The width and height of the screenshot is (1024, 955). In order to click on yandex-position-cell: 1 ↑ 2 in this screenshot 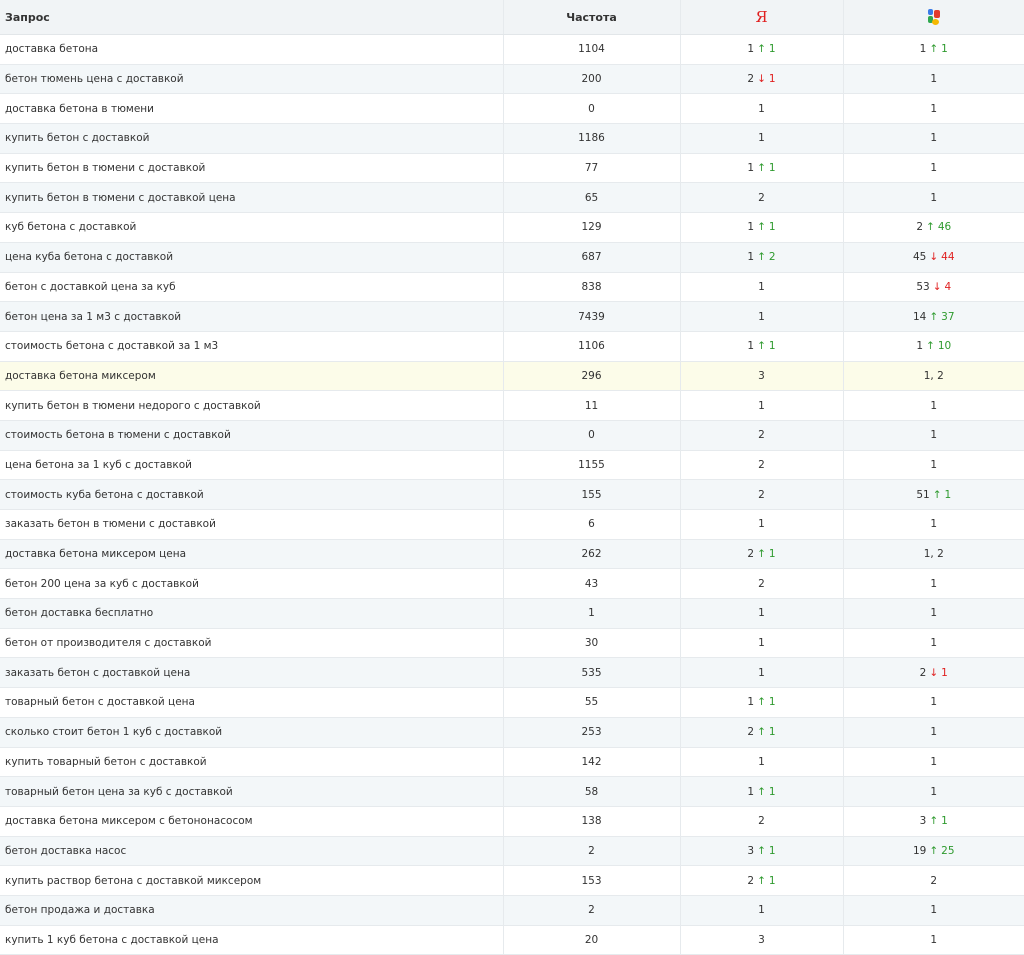, I will do `click(761, 257)`.